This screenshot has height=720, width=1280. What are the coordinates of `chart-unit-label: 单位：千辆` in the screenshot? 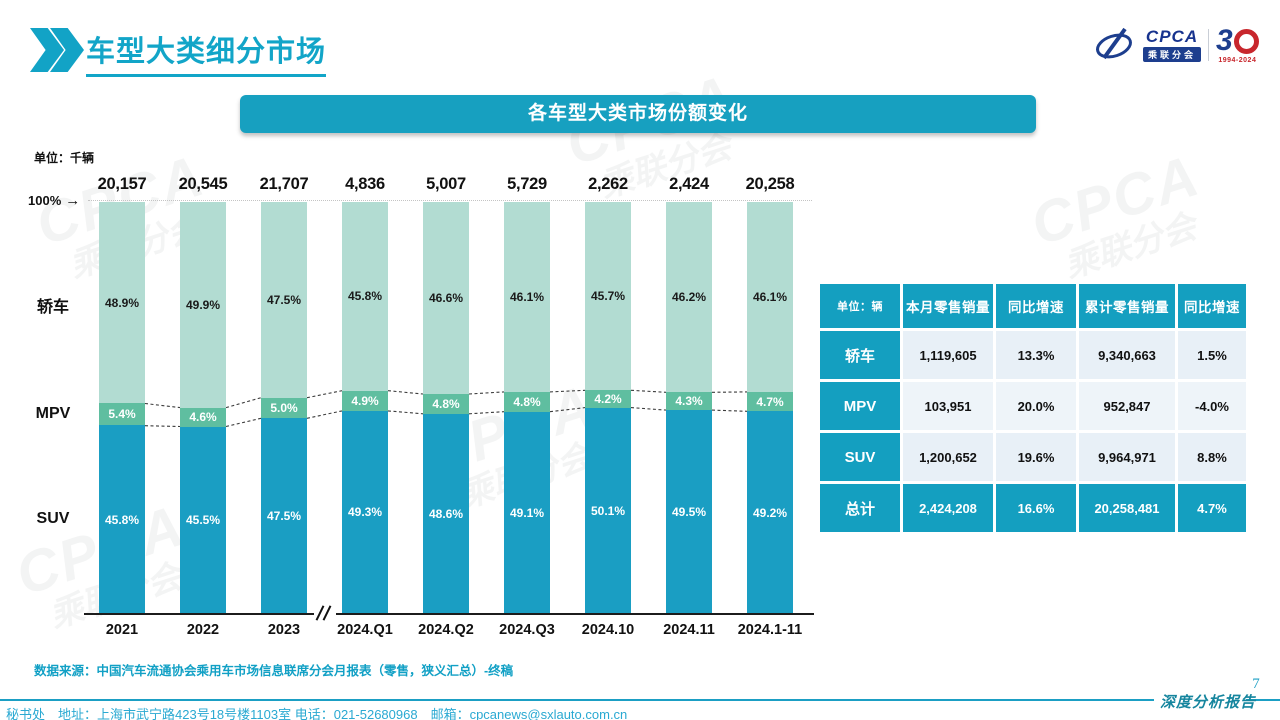 It's located at (64, 158).